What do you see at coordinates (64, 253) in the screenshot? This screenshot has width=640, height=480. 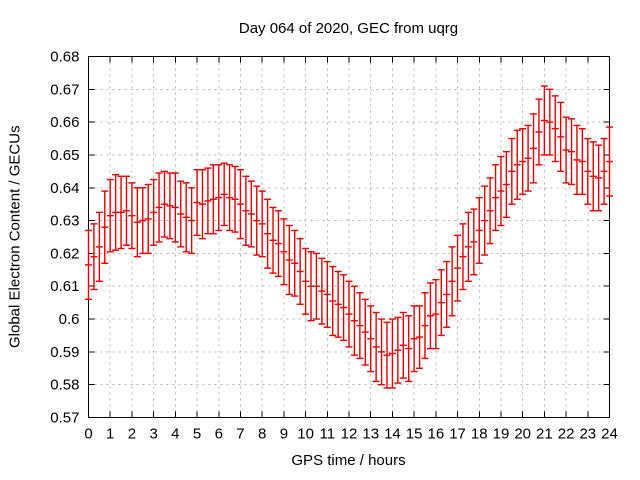 I see `y-tick-label: 0.62` at bounding box center [64, 253].